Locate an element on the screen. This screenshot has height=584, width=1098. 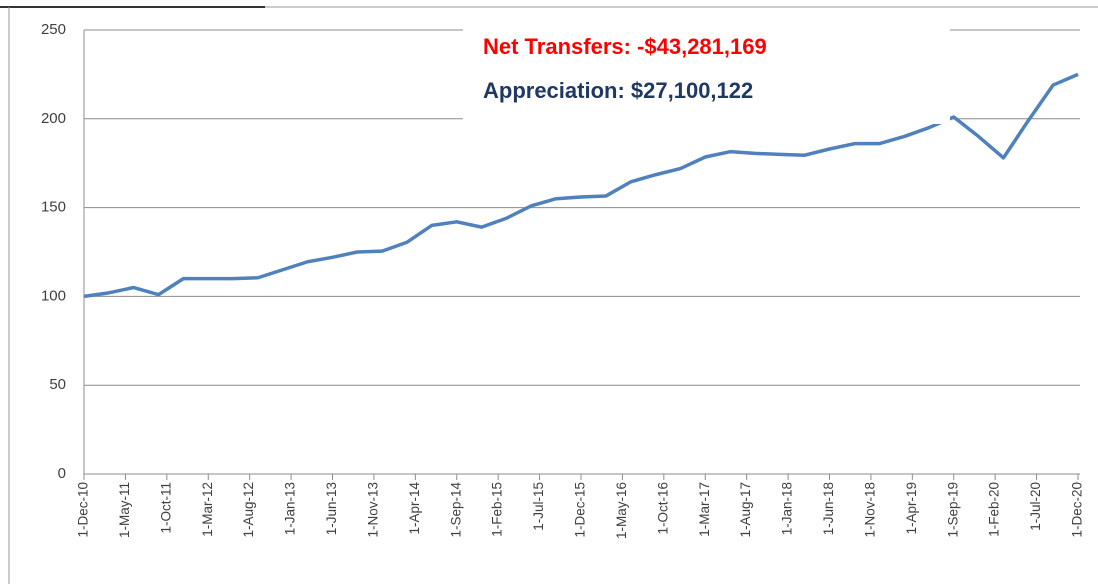
x-tick-label: 1-Dec-10 is located at coordinates (83, 510).